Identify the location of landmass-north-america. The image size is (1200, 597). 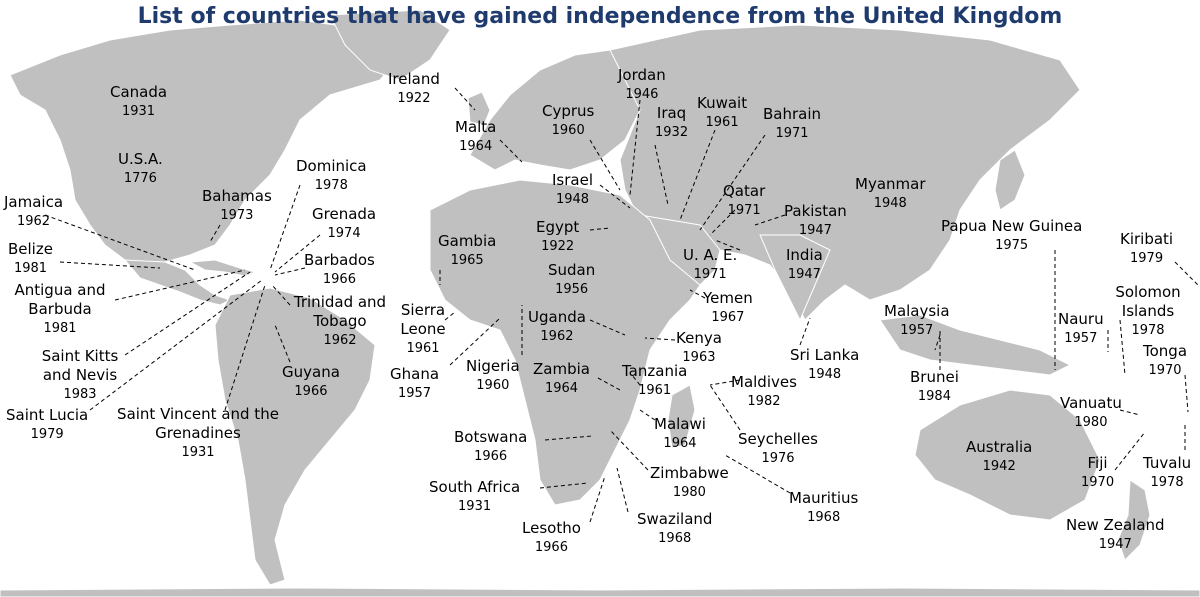
(205, 144).